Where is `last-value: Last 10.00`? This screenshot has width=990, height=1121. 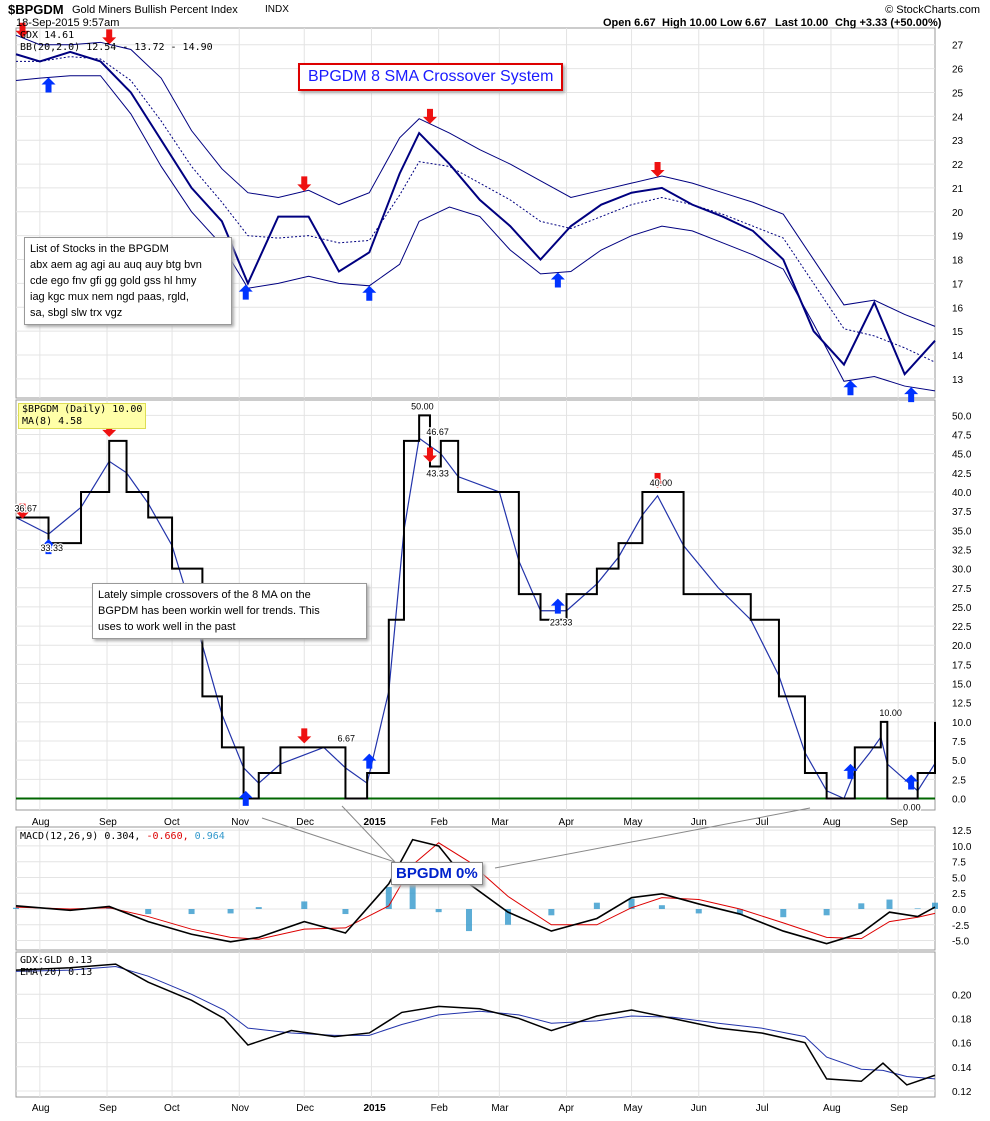 last-value: Last 10.00 is located at coordinates (802, 23).